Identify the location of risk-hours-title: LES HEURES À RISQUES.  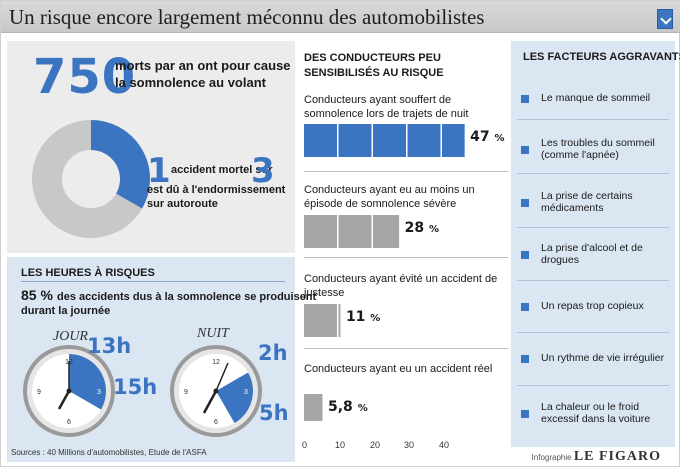
(88, 273).